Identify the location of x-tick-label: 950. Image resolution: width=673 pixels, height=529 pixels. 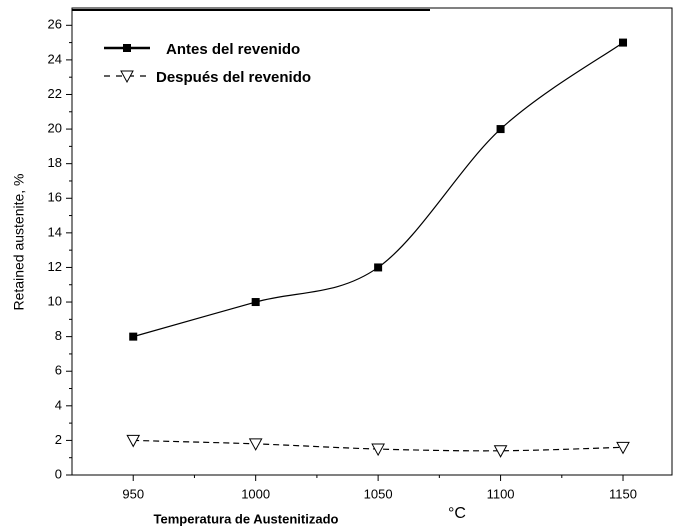
(133, 493).